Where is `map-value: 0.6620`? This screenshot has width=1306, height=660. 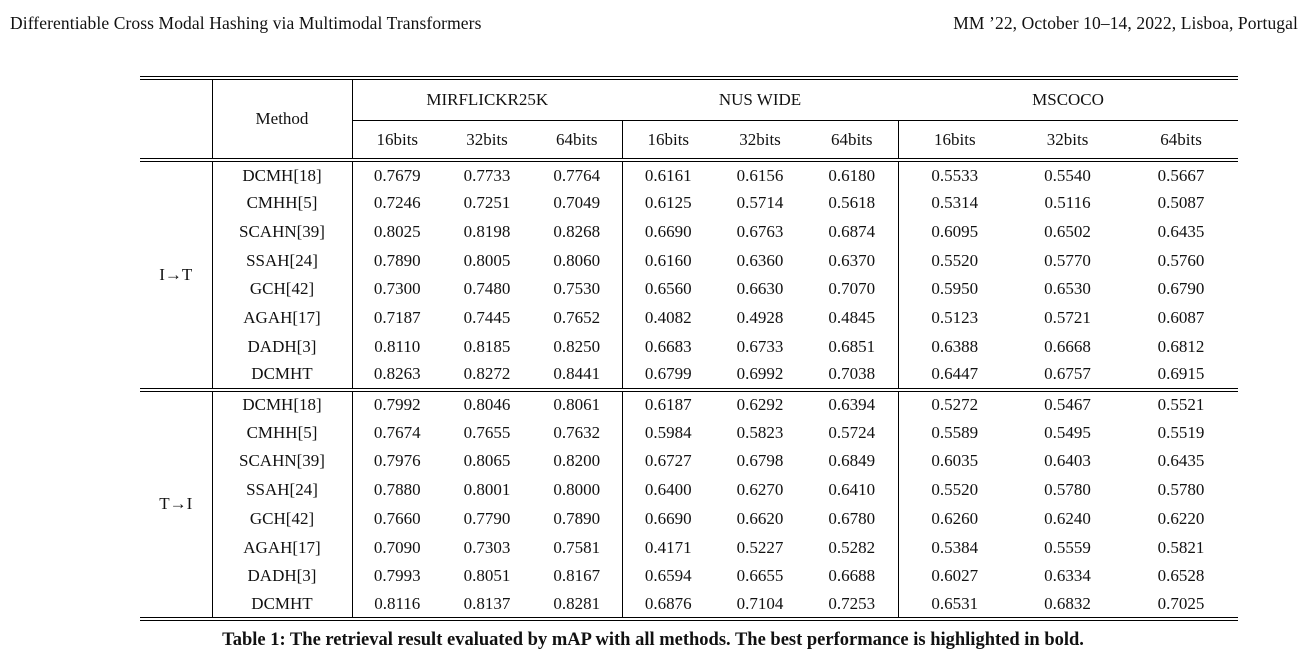
map-value: 0.6620 is located at coordinates (760, 518).